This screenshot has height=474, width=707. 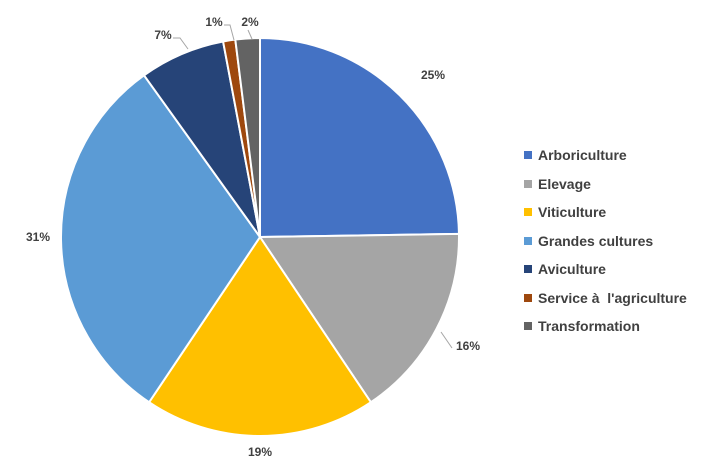 What do you see at coordinates (359, 318) in the screenshot?
I see `pie-slice-elevage` at bounding box center [359, 318].